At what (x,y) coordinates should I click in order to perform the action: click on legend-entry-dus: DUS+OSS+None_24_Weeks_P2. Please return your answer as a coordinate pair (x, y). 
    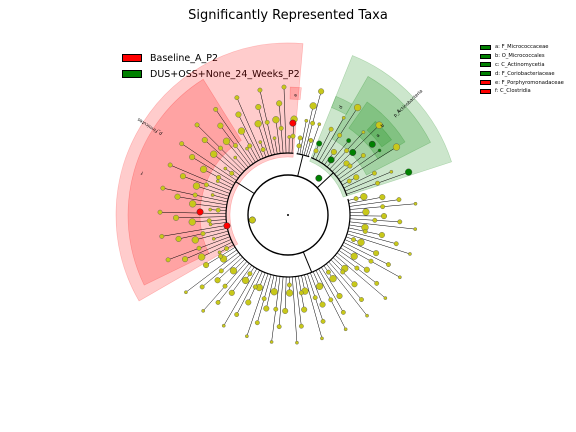
    Looking at the image, I should click on (211, 74).